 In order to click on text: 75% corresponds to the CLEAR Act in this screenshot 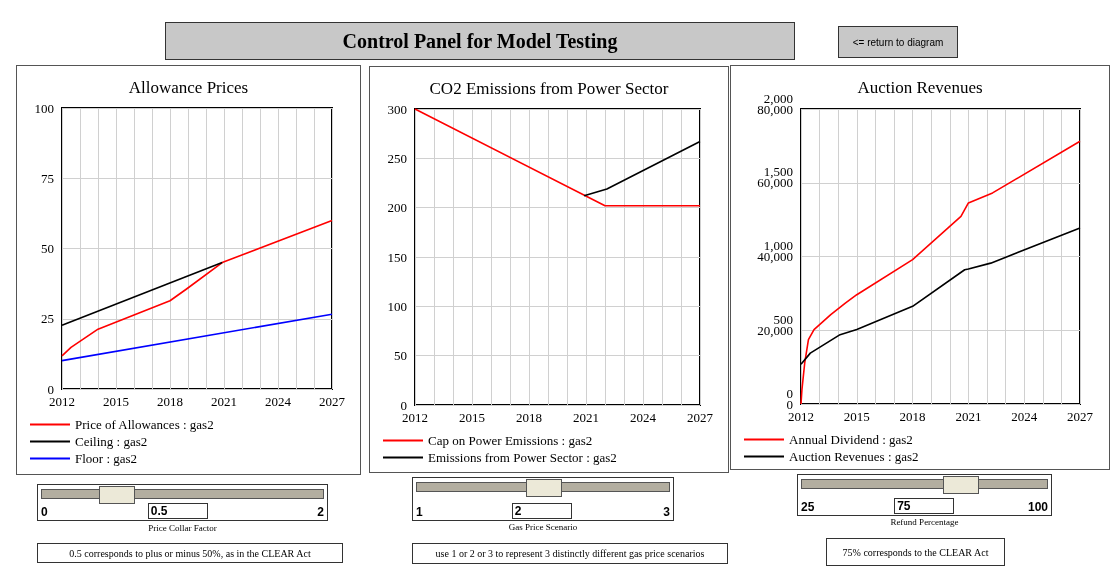, I will do `click(915, 552)`.